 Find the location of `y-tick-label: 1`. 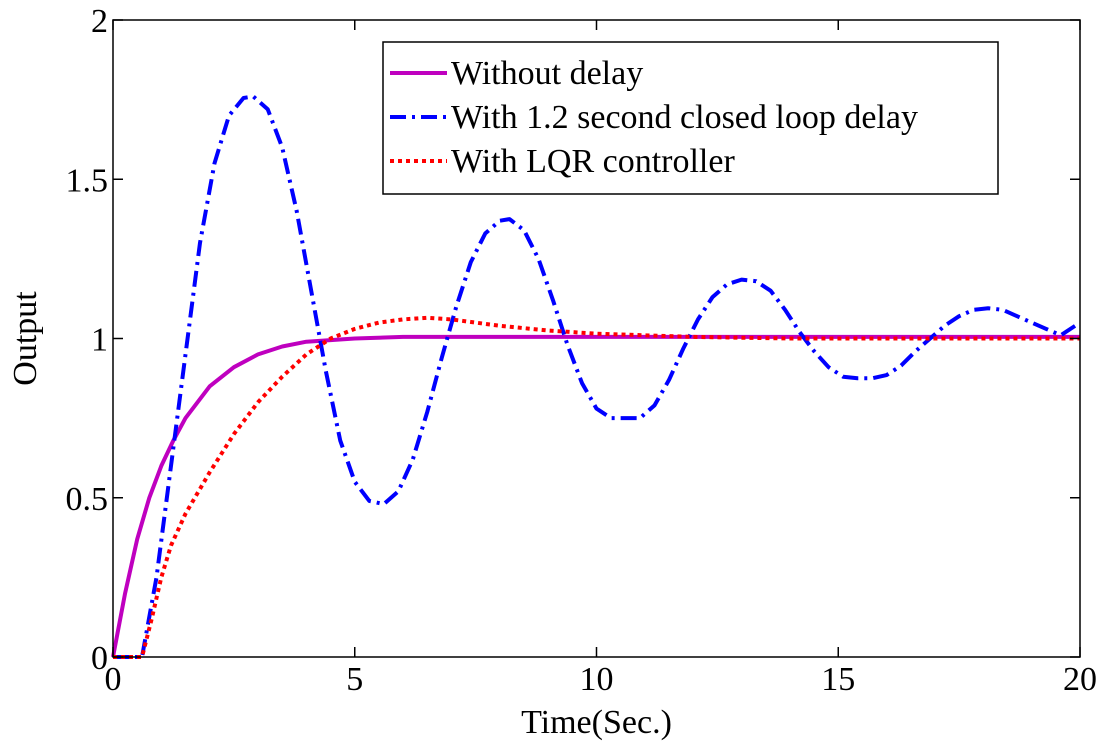

y-tick-label: 1 is located at coordinates (99, 340).